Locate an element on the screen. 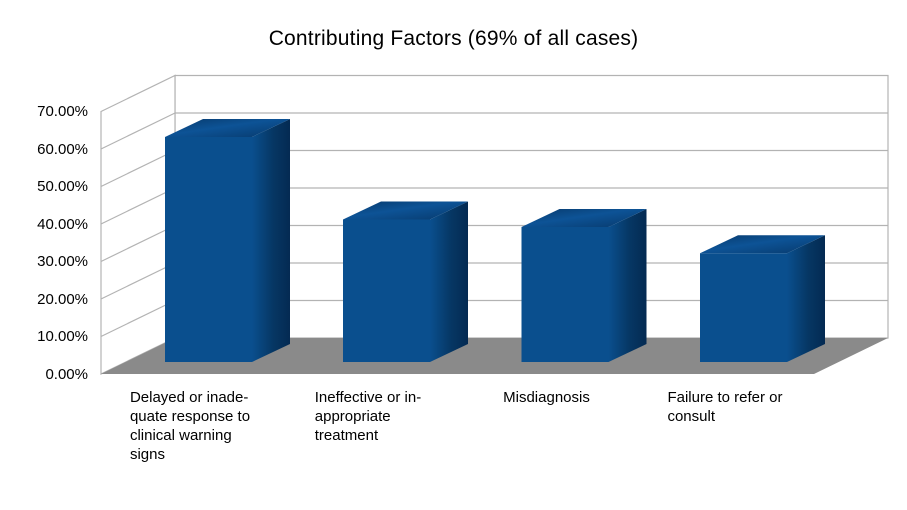  y-axis-label: 30.00% is located at coordinates (62, 261).